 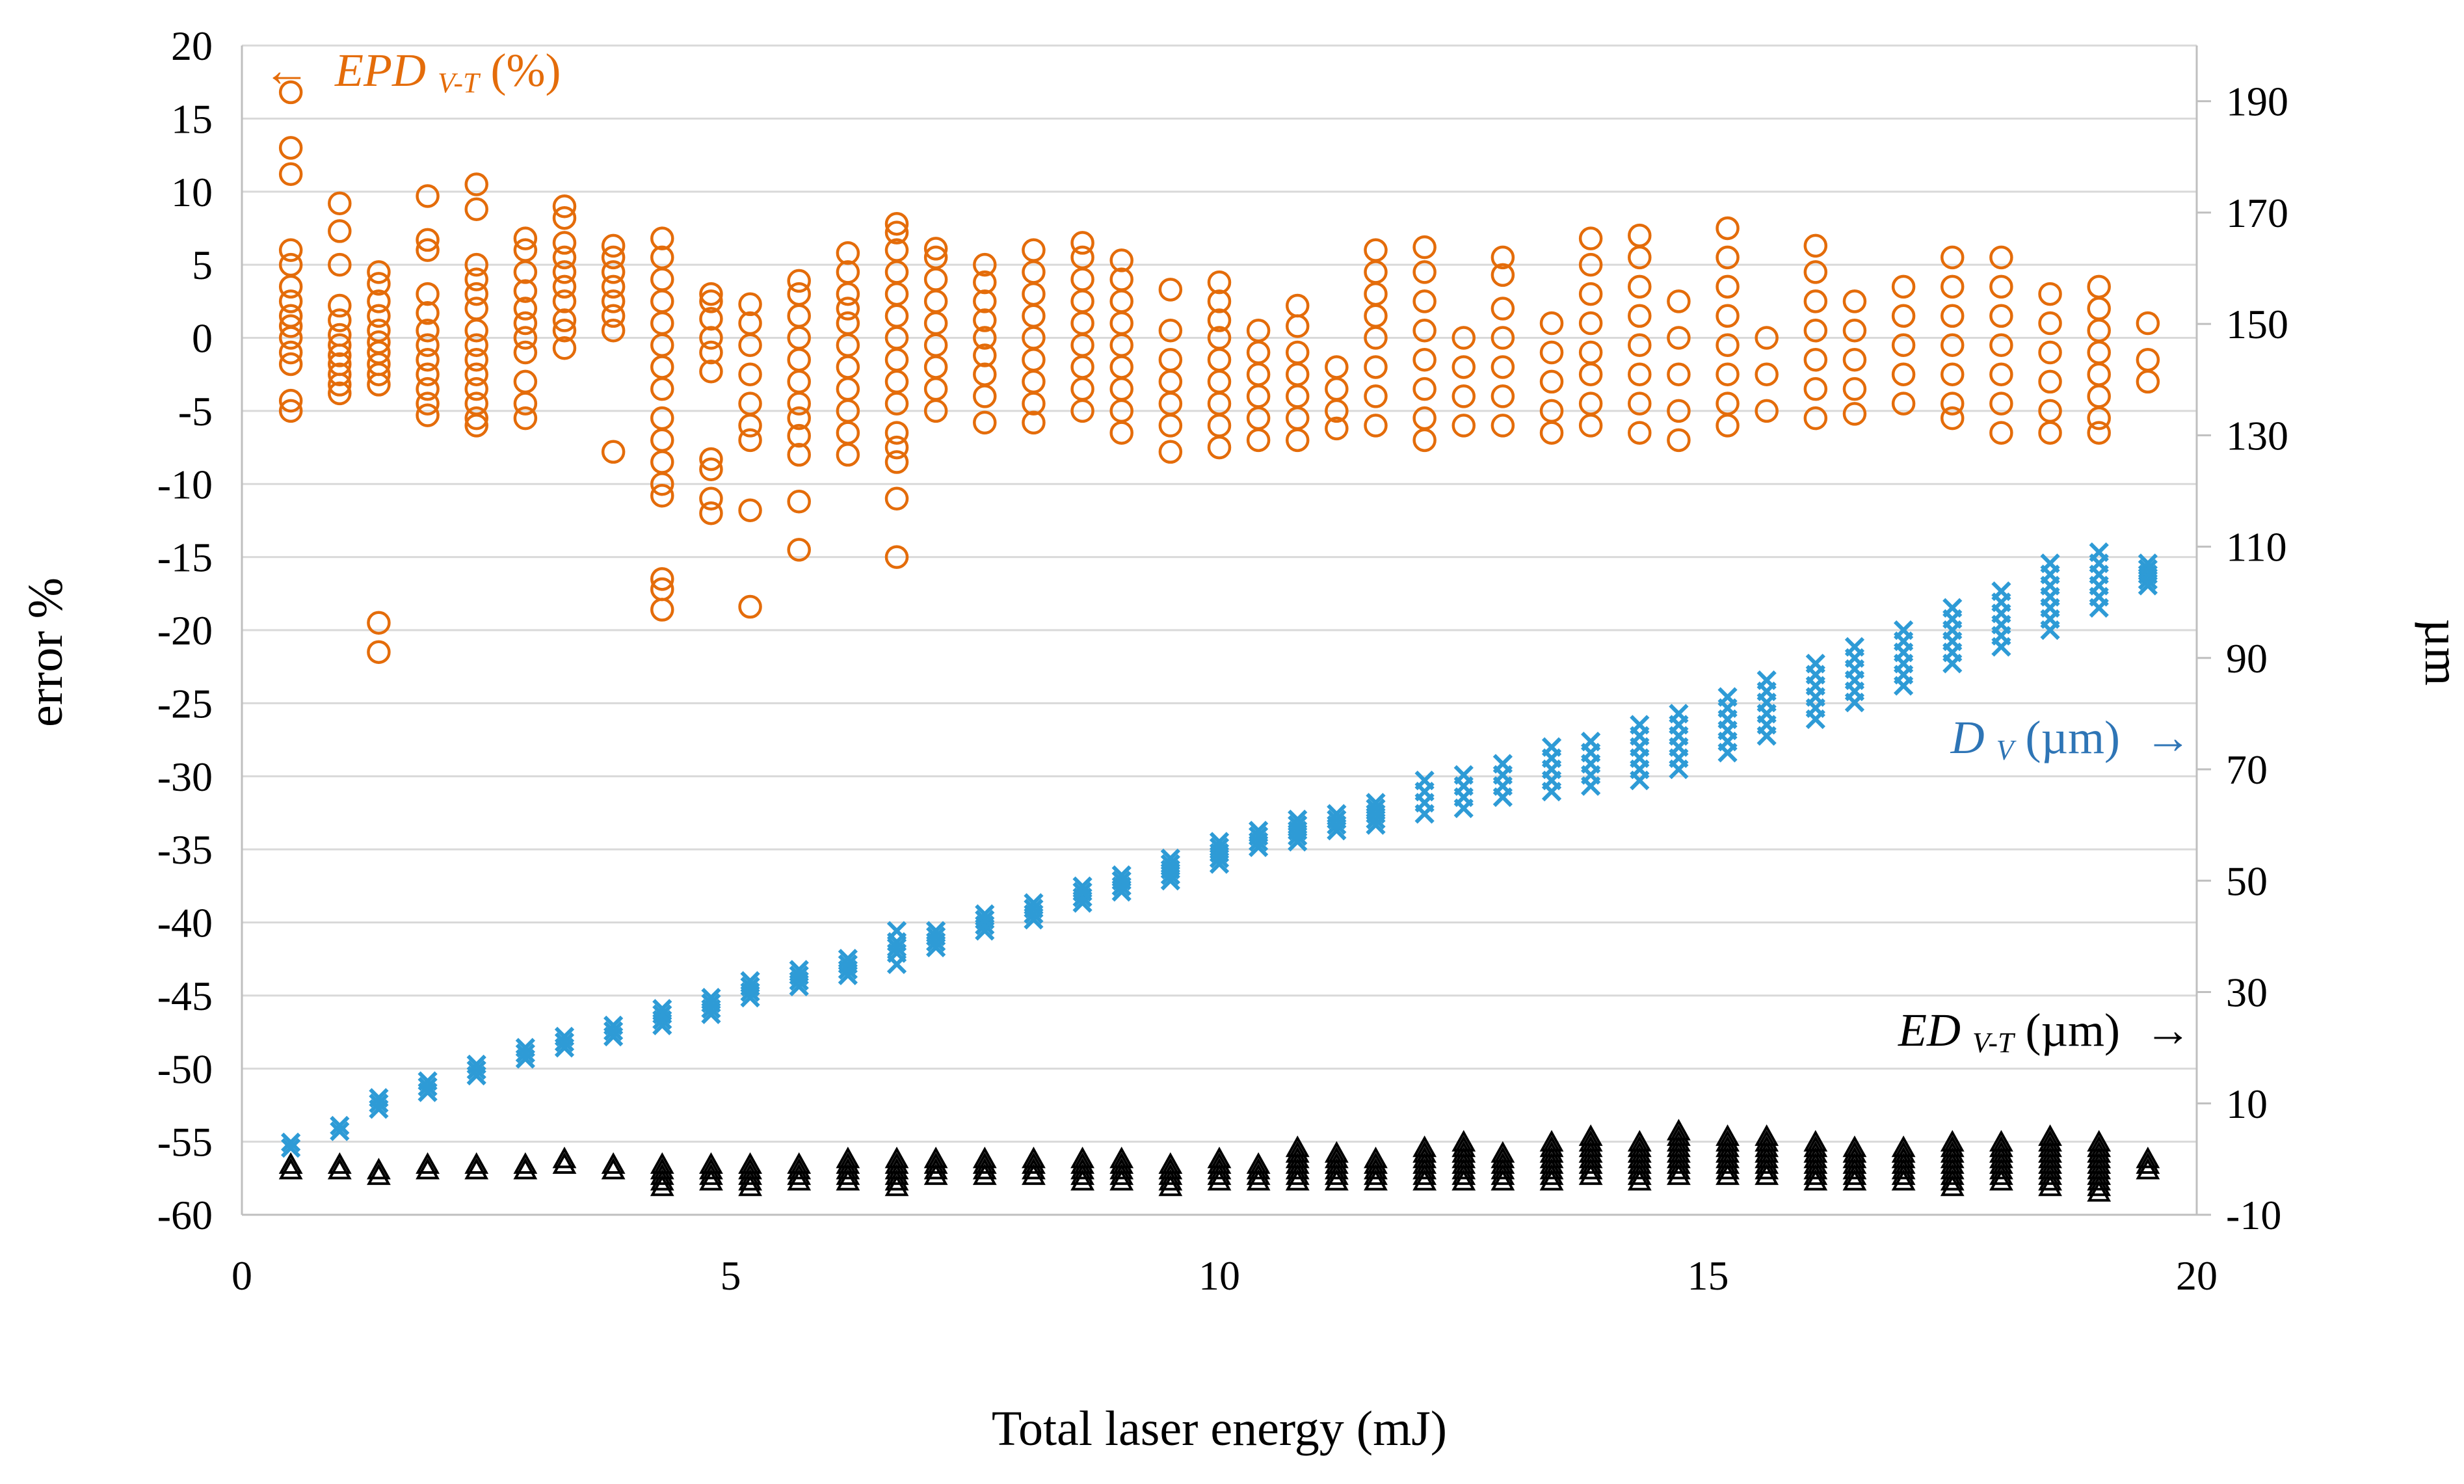 What do you see at coordinates (185, 630) in the screenshot?
I see `y-left-tick-label: -20` at bounding box center [185, 630].